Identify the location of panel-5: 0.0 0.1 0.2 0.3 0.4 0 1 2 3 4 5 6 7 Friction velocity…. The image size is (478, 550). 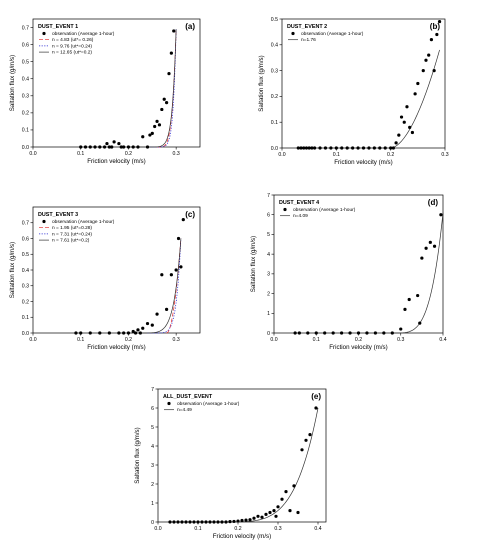
(230, 463).